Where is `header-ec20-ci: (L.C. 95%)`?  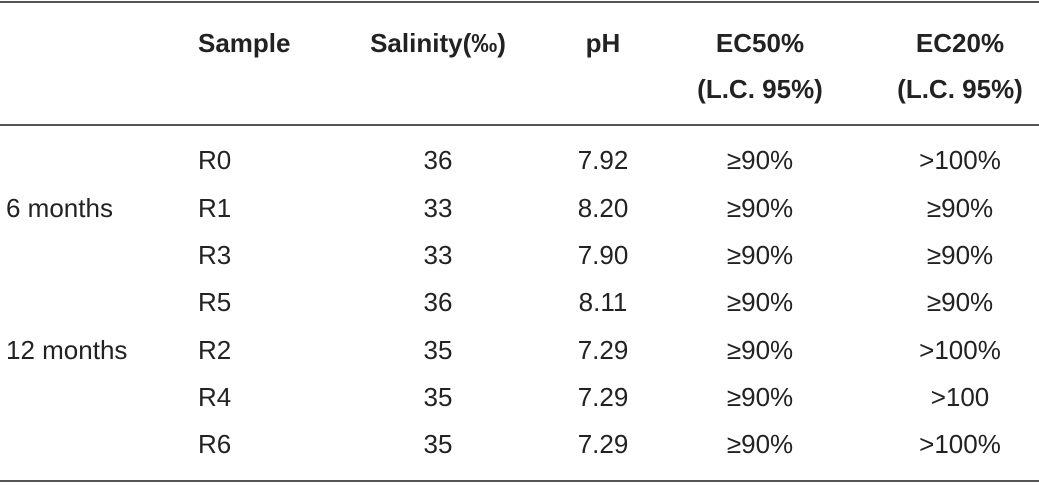 header-ec20-ci: (L.C. 95%) is located at coordinates (960, 89).